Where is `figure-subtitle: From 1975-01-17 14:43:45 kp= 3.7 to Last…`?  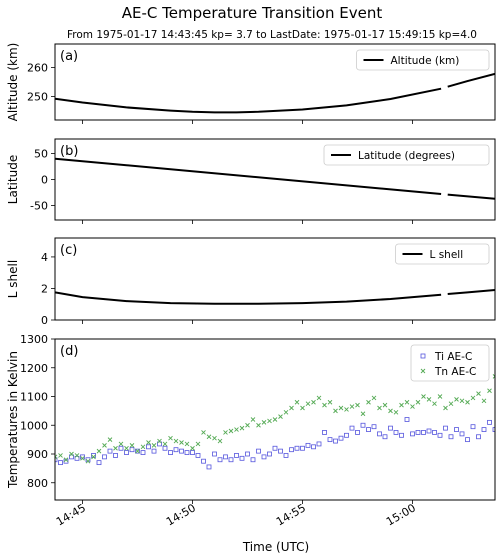 figure-subtitle: From 1975-01-17 14:43:45 kp= 3.7 to Last… is located at coordinates (272, 35).